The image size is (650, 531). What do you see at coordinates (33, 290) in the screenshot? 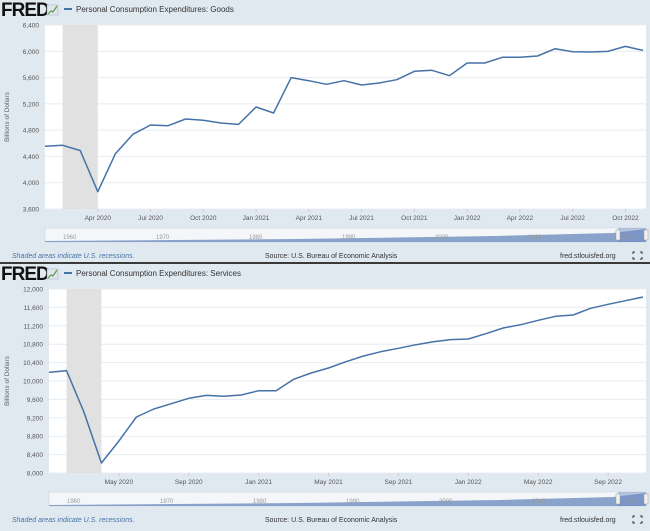
I see `y-tick-label: 12,000` at bounding box center [33, 290].